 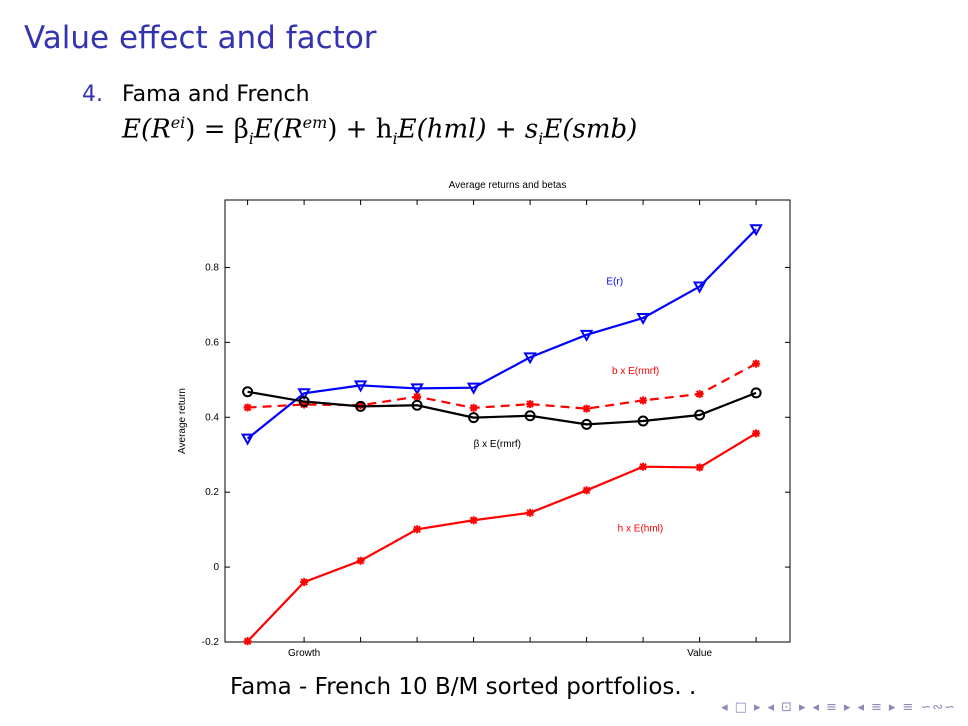 What do you see at coordinates (541, 138) in the screenshot?
I see `formula-s-sub: i` at bounding box center [541, 138].